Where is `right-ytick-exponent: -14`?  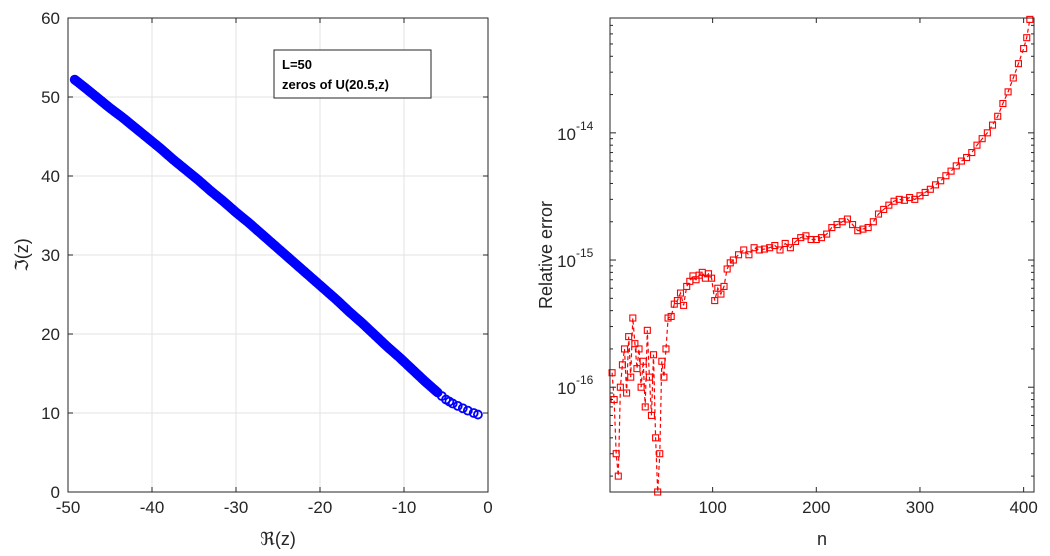 right-ytick-exponent: -14 is located at coordinates (585, 126).